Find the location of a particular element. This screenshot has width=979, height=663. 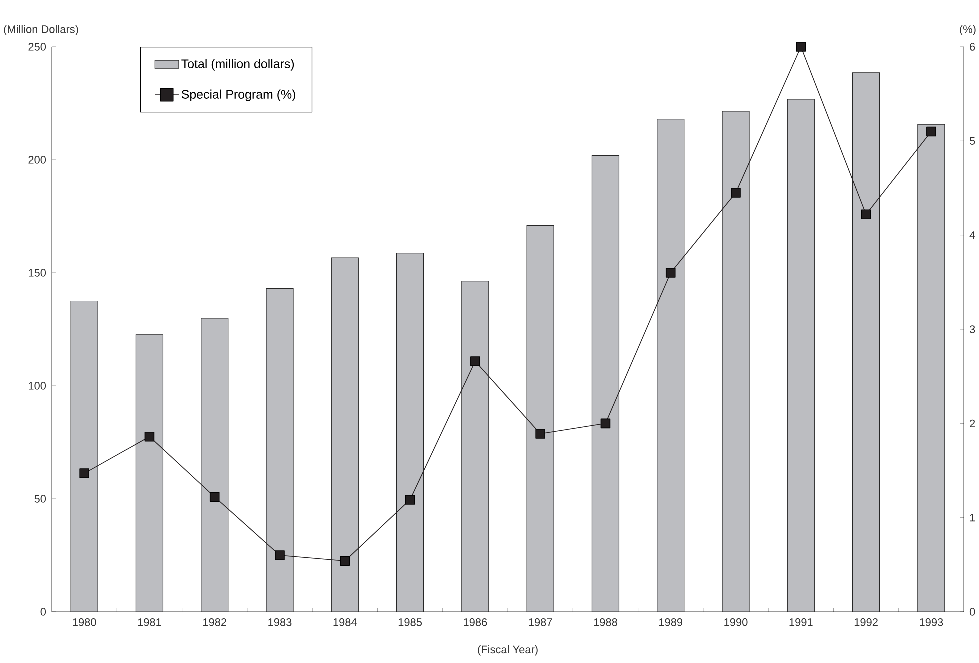

y2-tick-label: 6 is located at coordinates (973, 47).